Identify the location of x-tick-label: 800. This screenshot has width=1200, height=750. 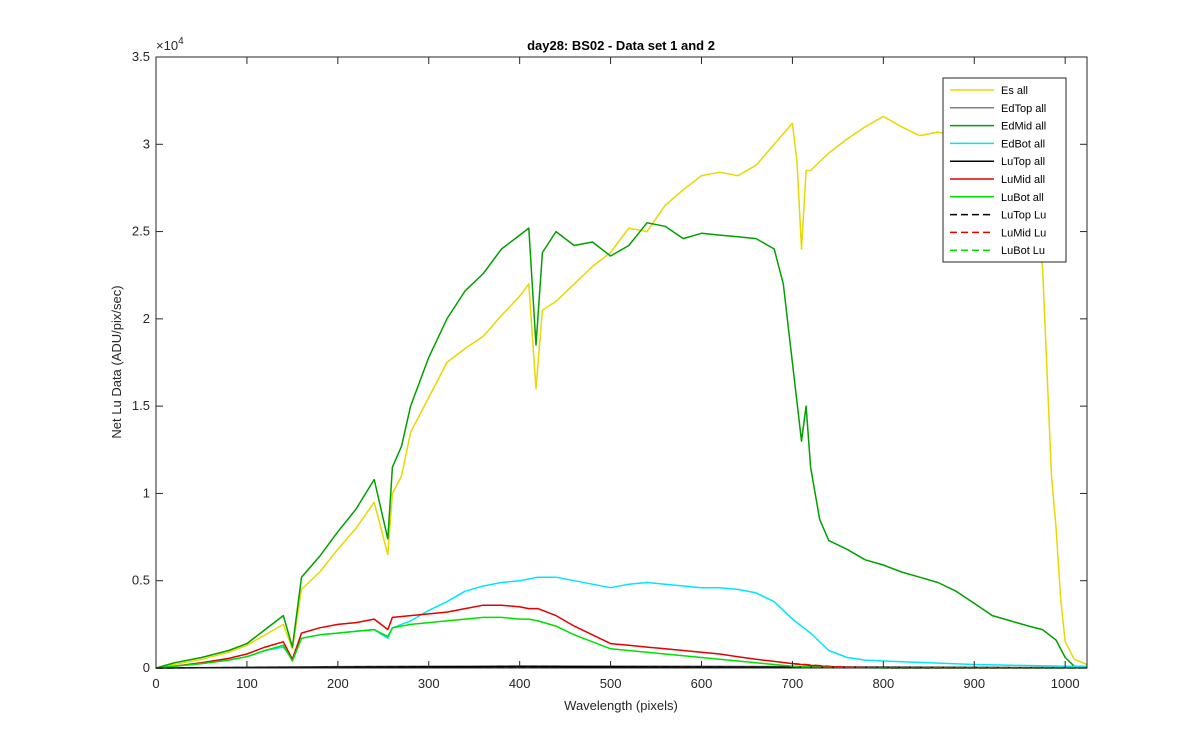
(883, 683).